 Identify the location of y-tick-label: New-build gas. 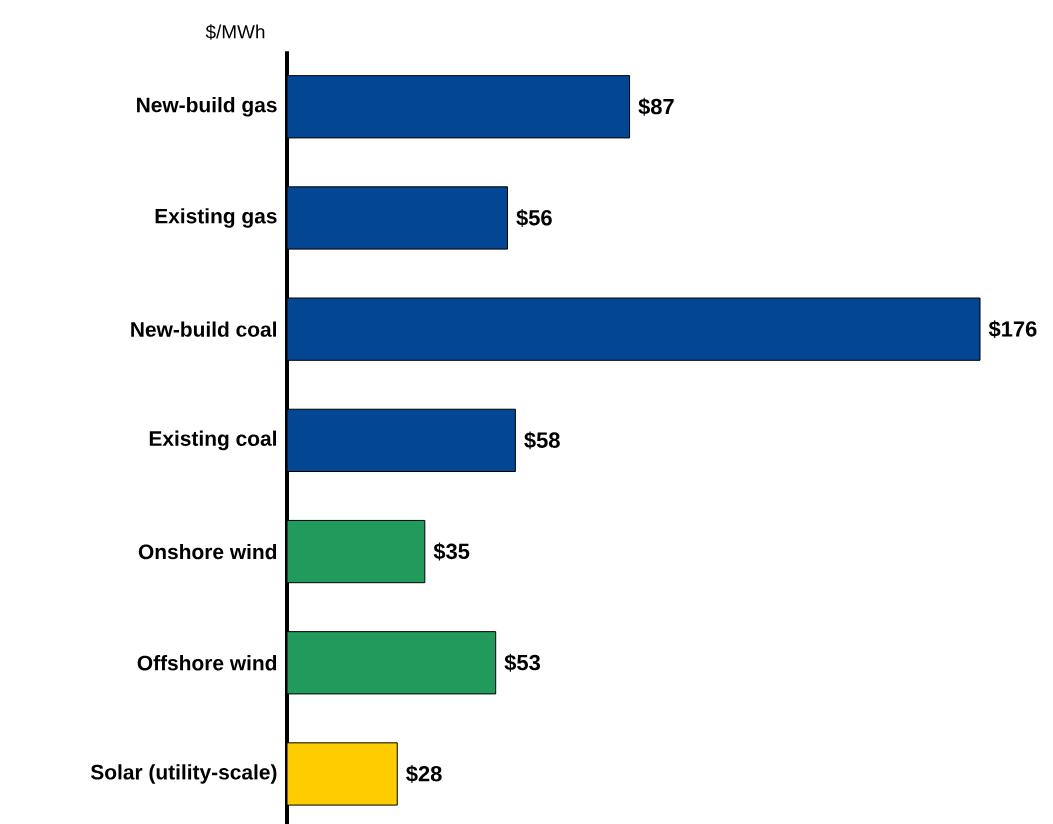
(207, 106).